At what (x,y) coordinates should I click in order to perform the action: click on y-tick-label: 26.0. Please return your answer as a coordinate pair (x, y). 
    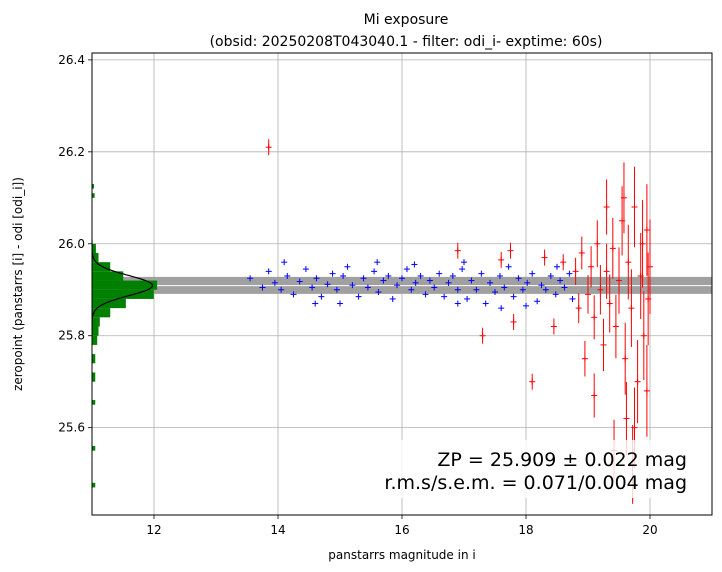
    Looking at the image, I should click on (71, 244).